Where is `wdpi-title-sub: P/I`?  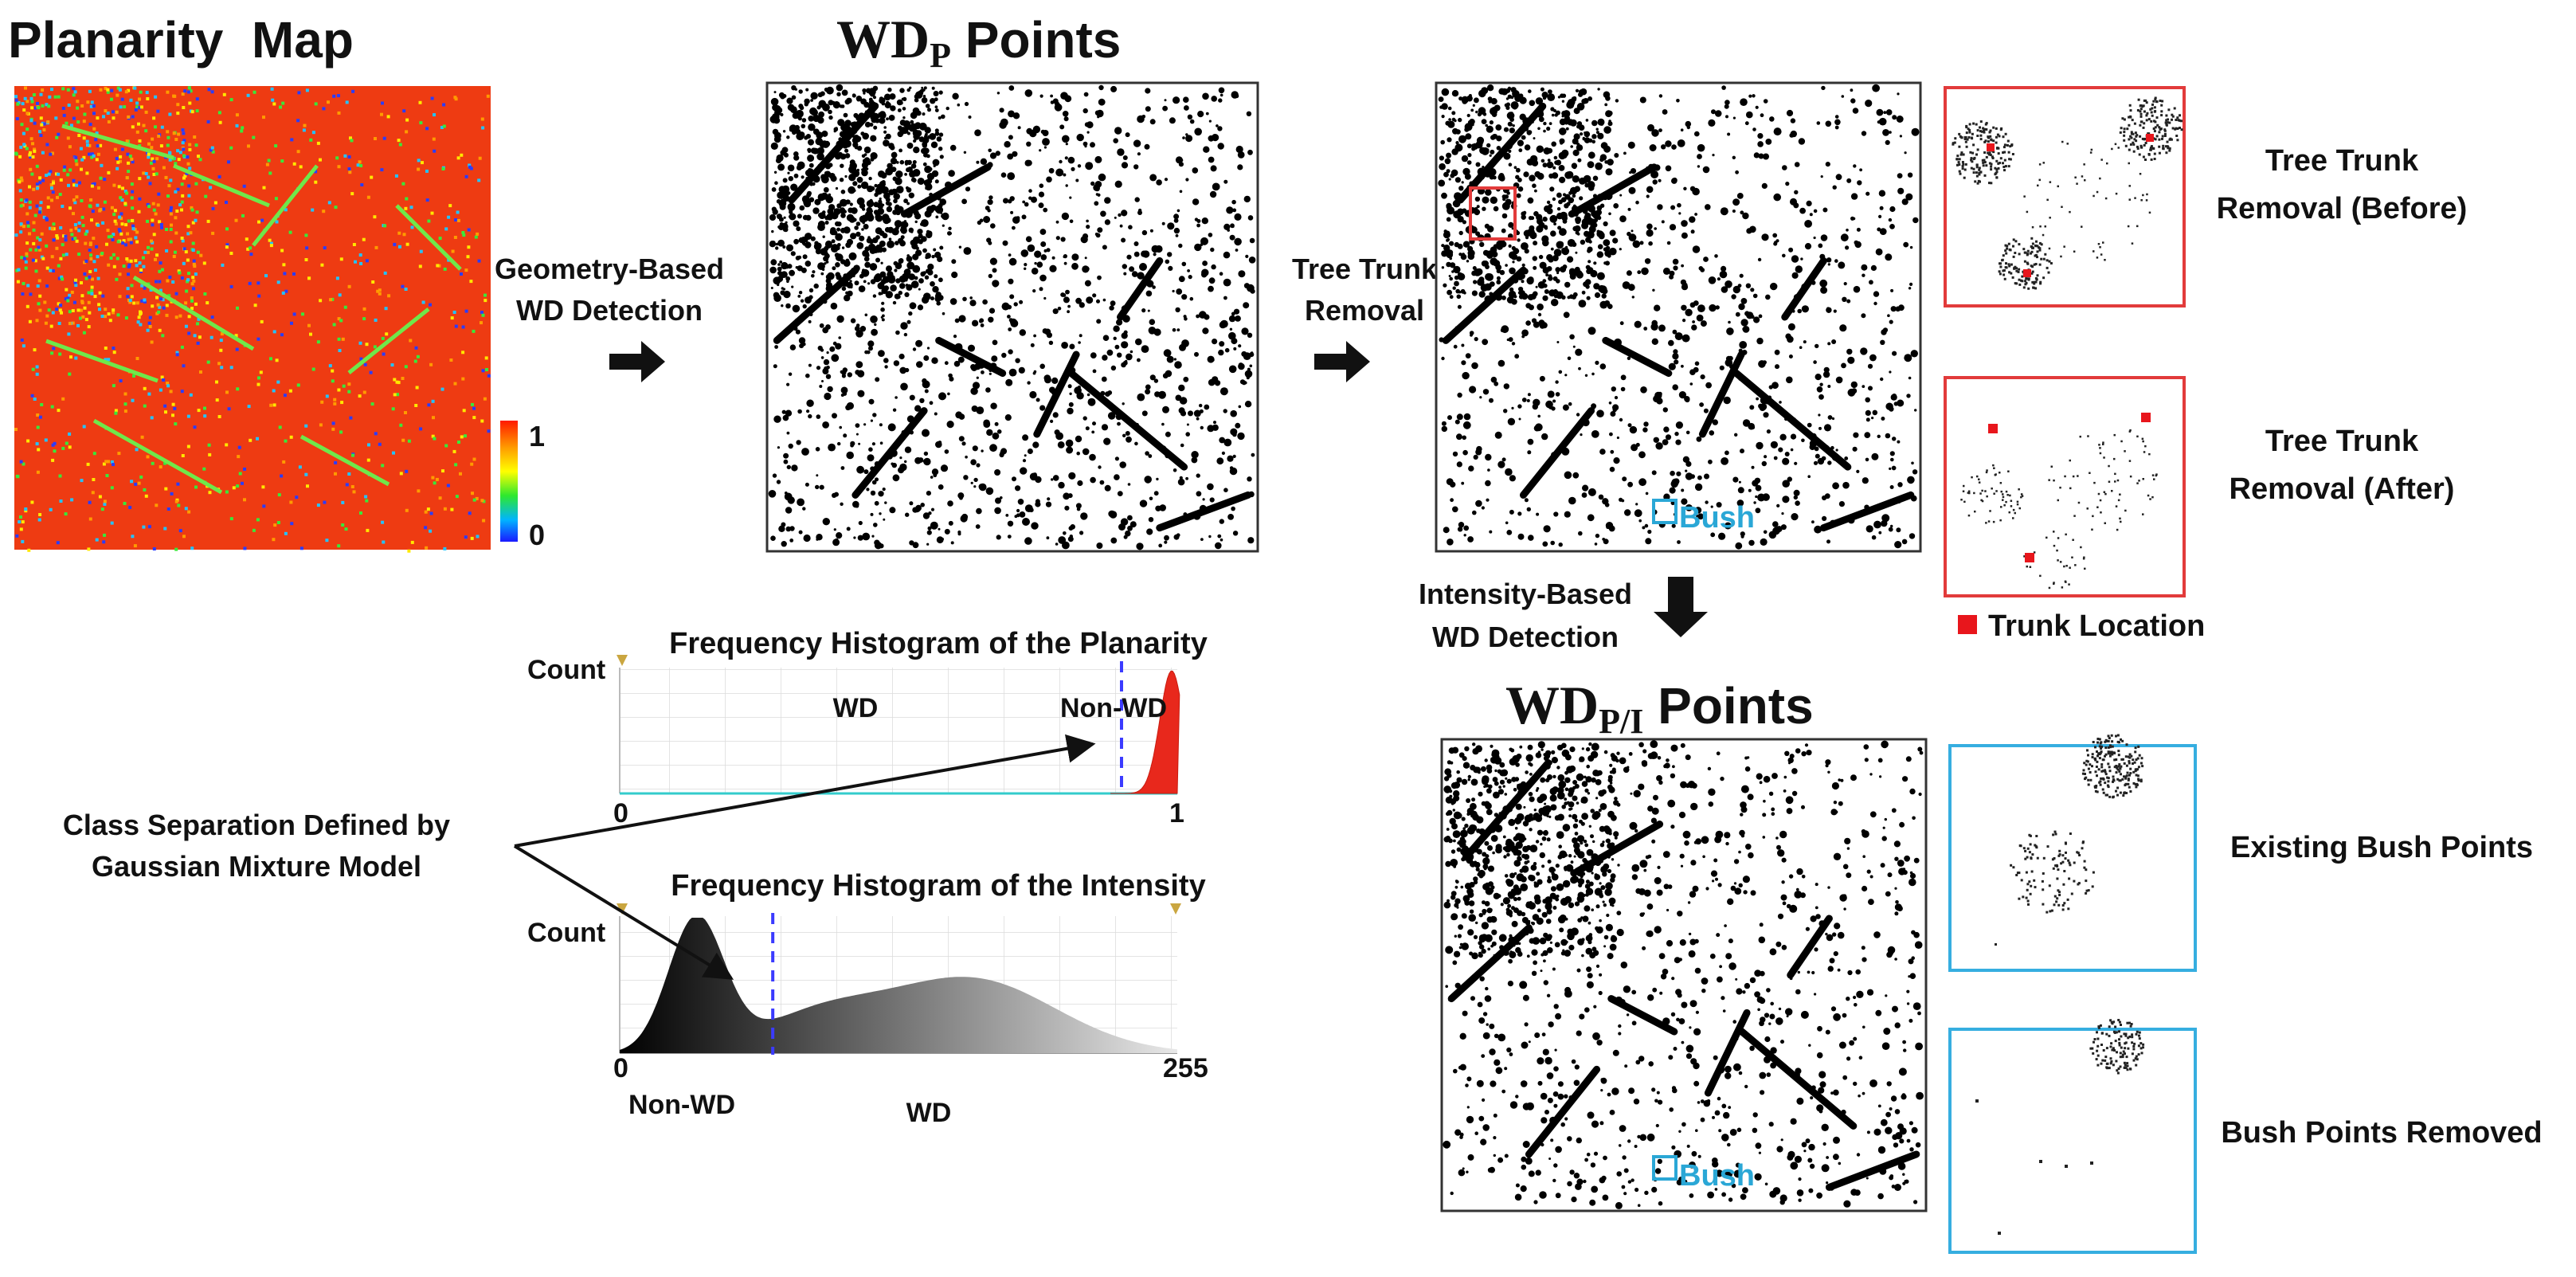
wdpi-title-sub: P/I is located at coordinates (1621, 721).